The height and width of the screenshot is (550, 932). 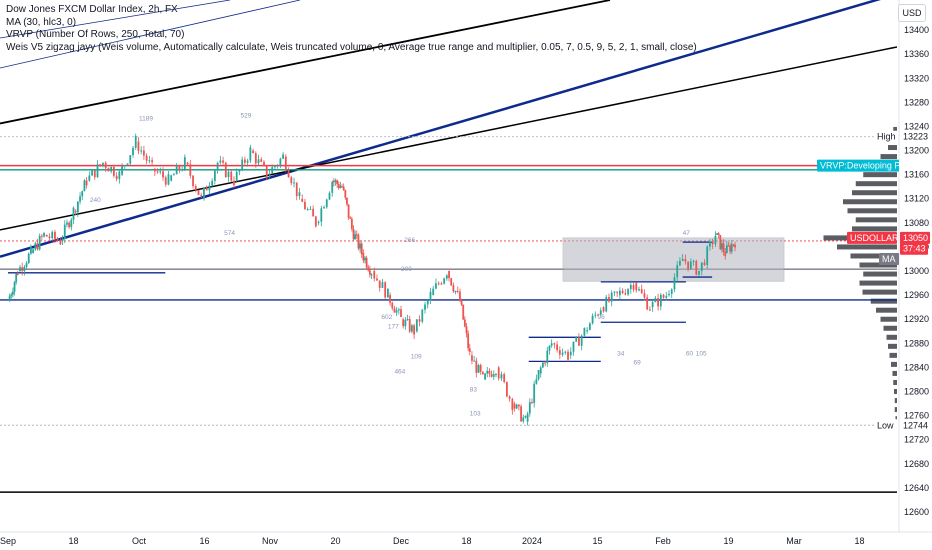 What do you see at coordinates (204, 541) in the screenshot?
I see `time-axis-tick-label: 16` at bounding box center [204, 541].